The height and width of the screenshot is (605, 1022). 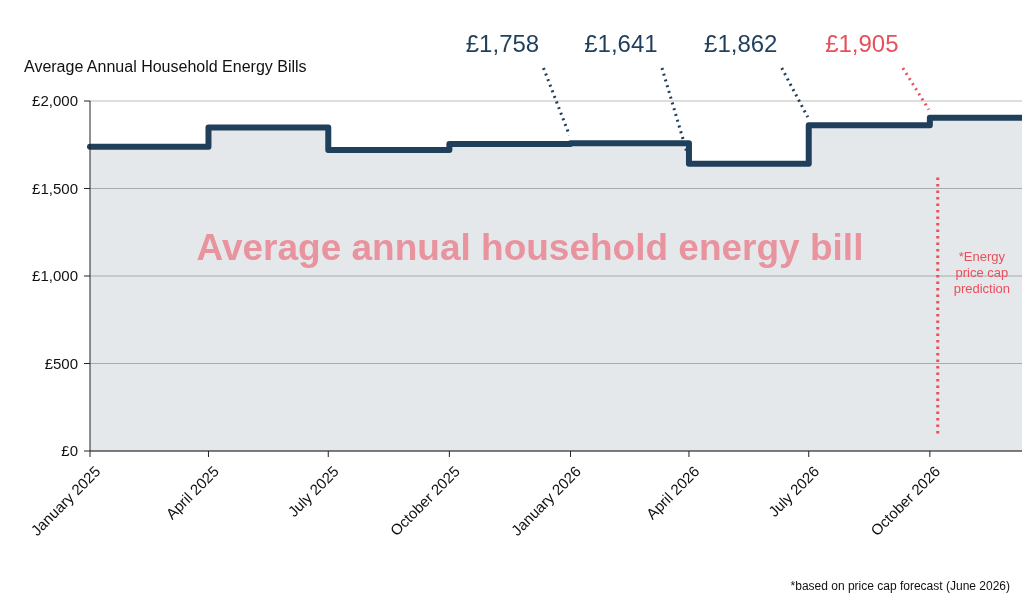 What do you see at coordinates (502, 43) in the screenshot?
I see `annotation: £1,758` at bounding box center [502, 43].